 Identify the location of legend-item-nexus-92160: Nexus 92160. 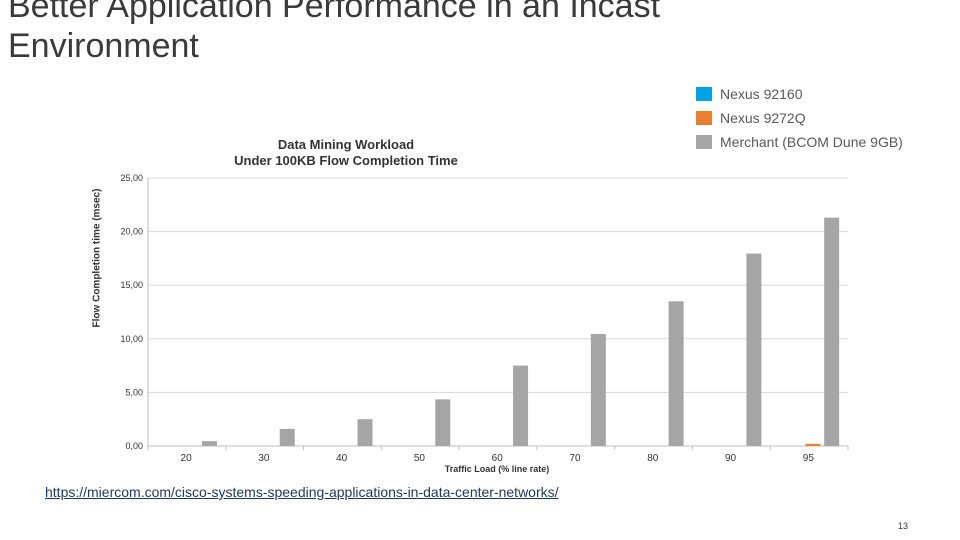
(799, 94).